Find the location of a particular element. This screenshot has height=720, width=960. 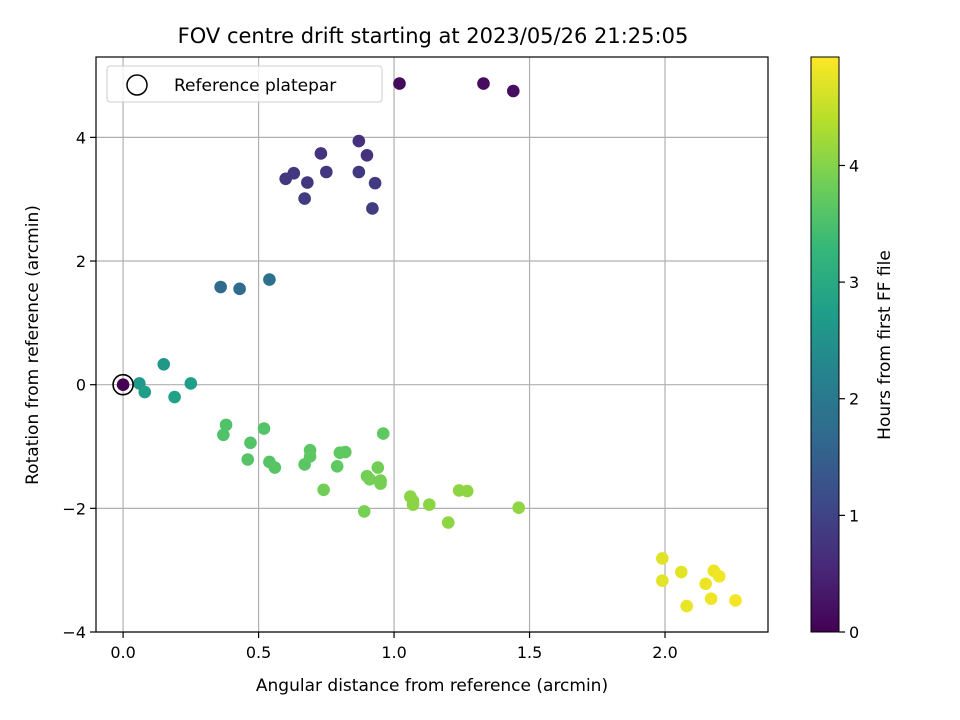

colorbar-label: Hours from first FF file is located at coordinates (885, 345).